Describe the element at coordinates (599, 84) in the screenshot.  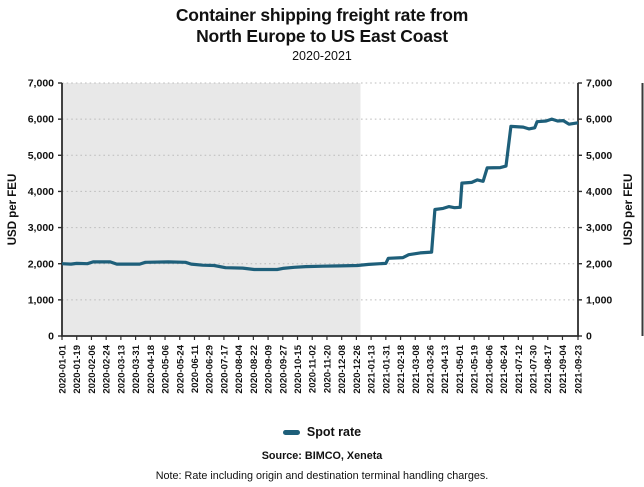
I see `y-tick-label-right: 7,000` at that location.